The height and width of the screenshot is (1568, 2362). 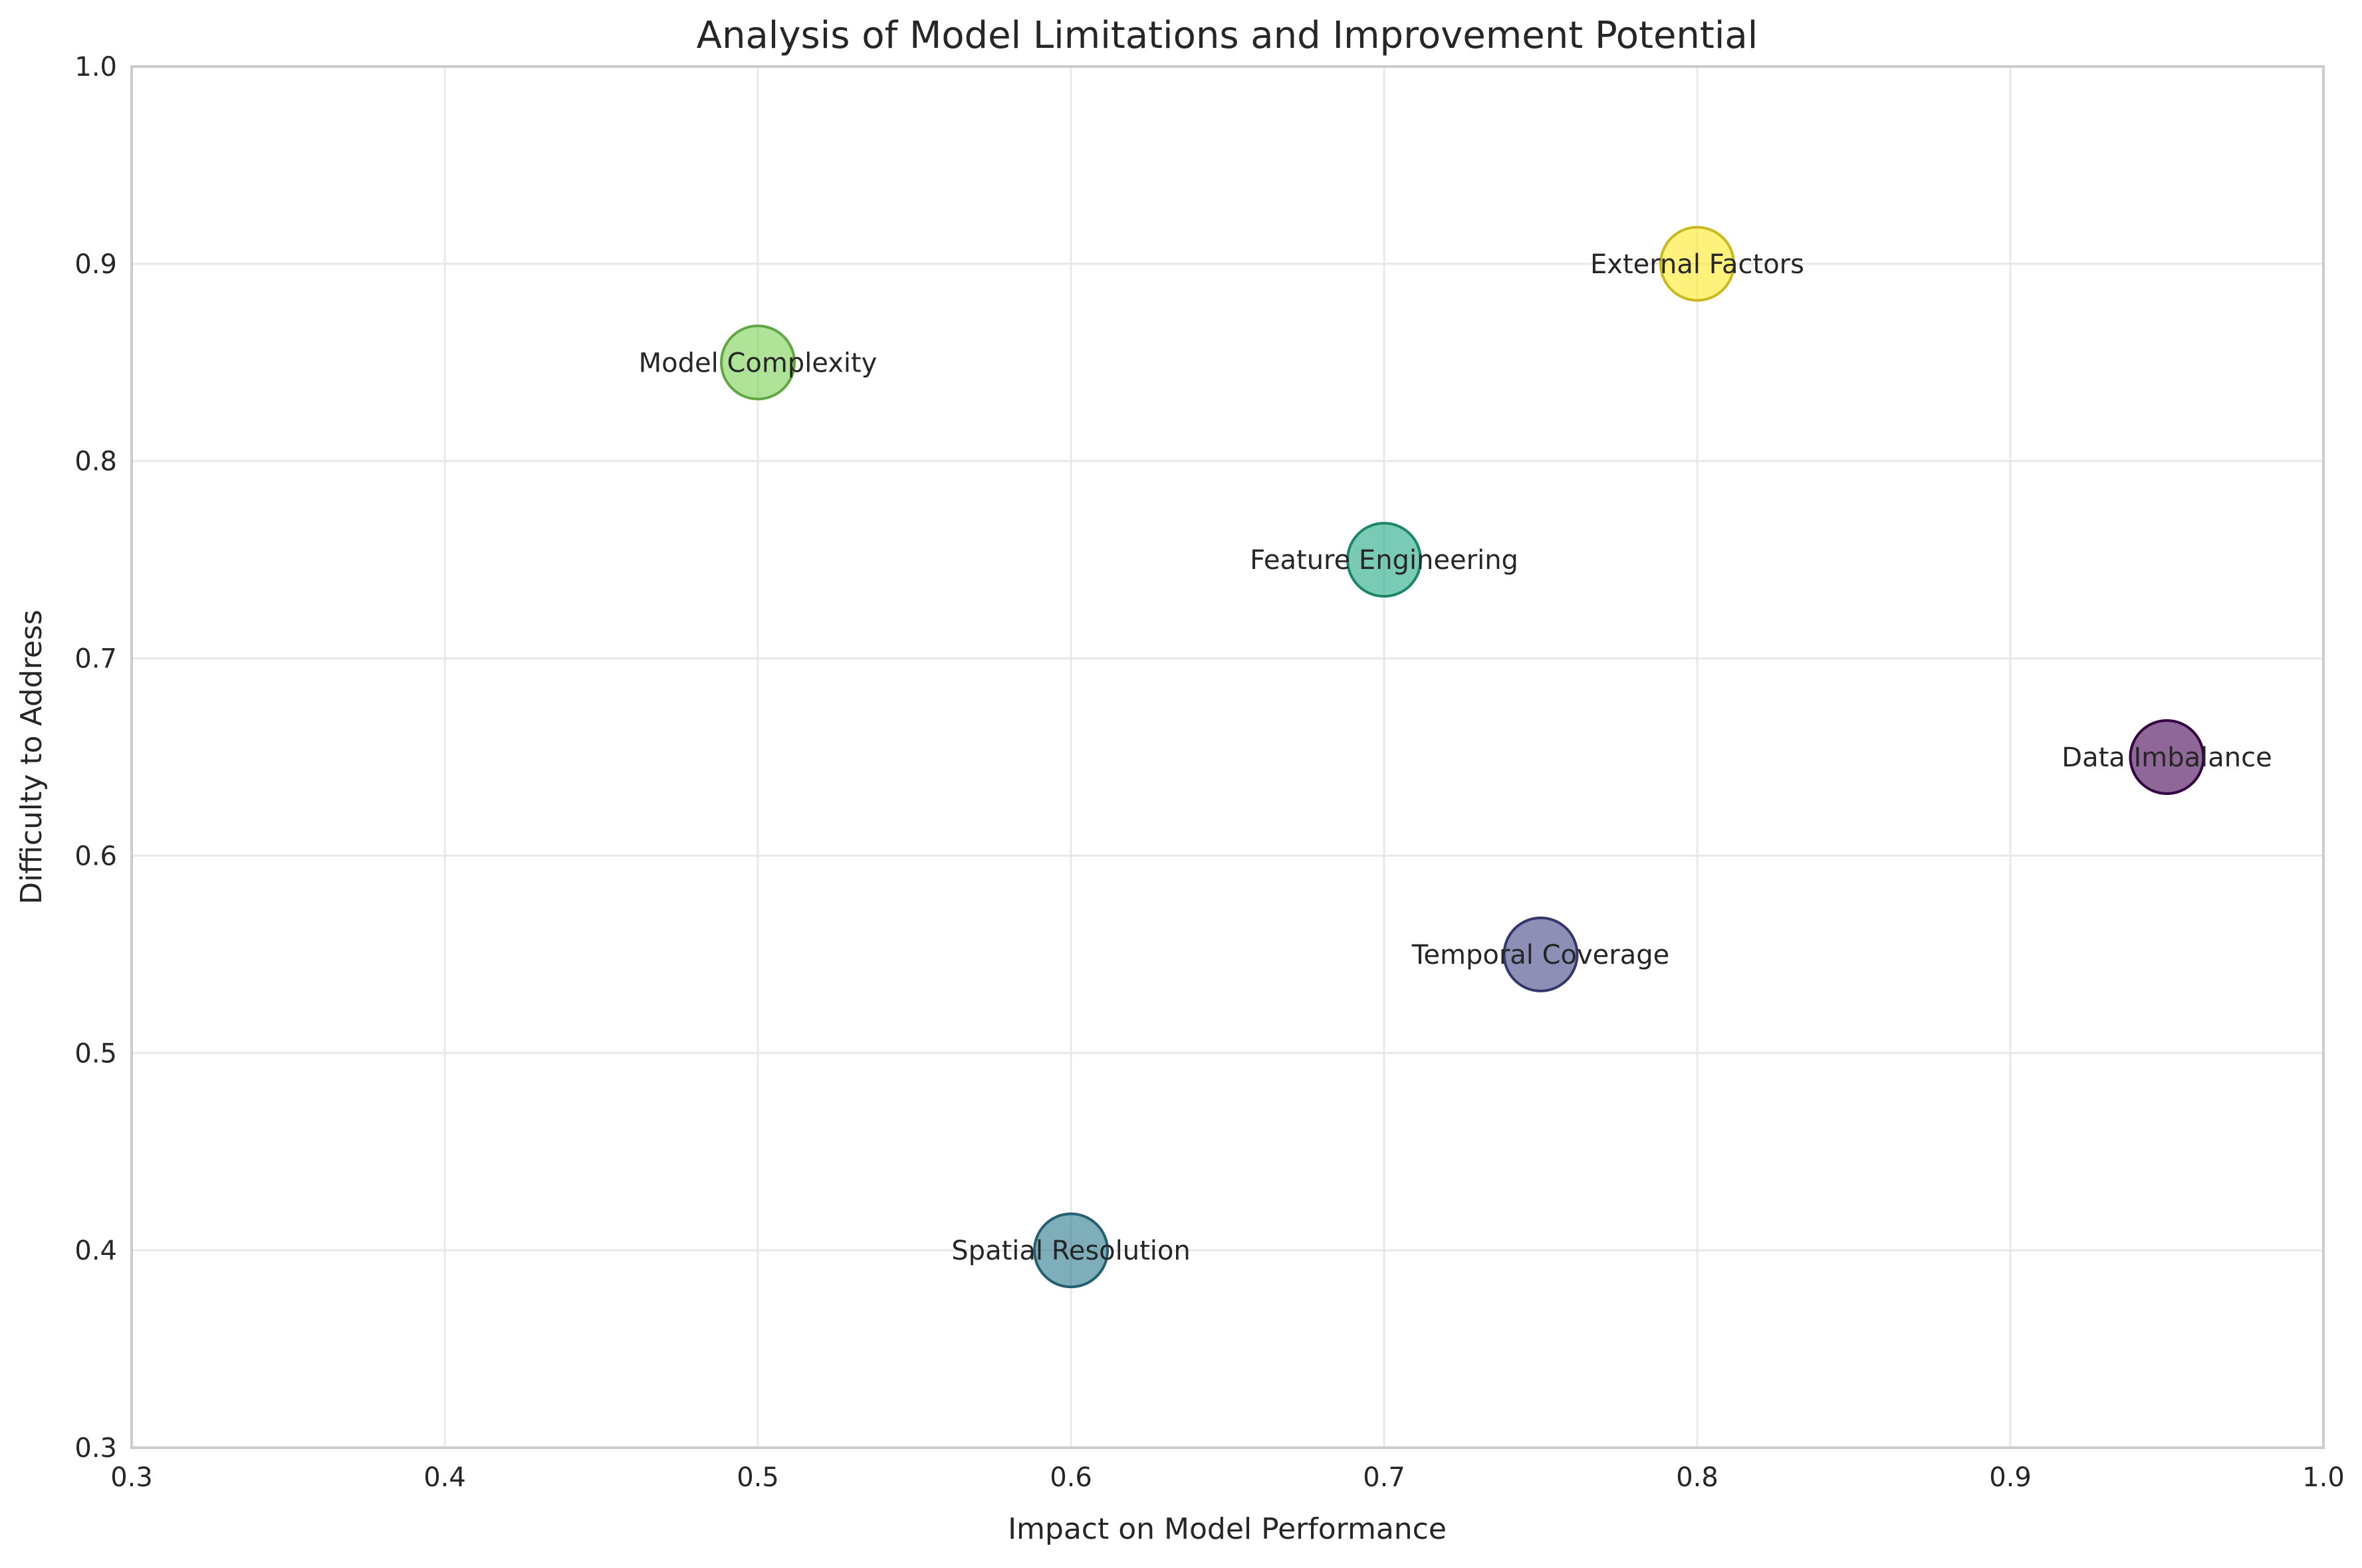 I want to click on bubble-label: External Factors, so click(x=1697, y=264).